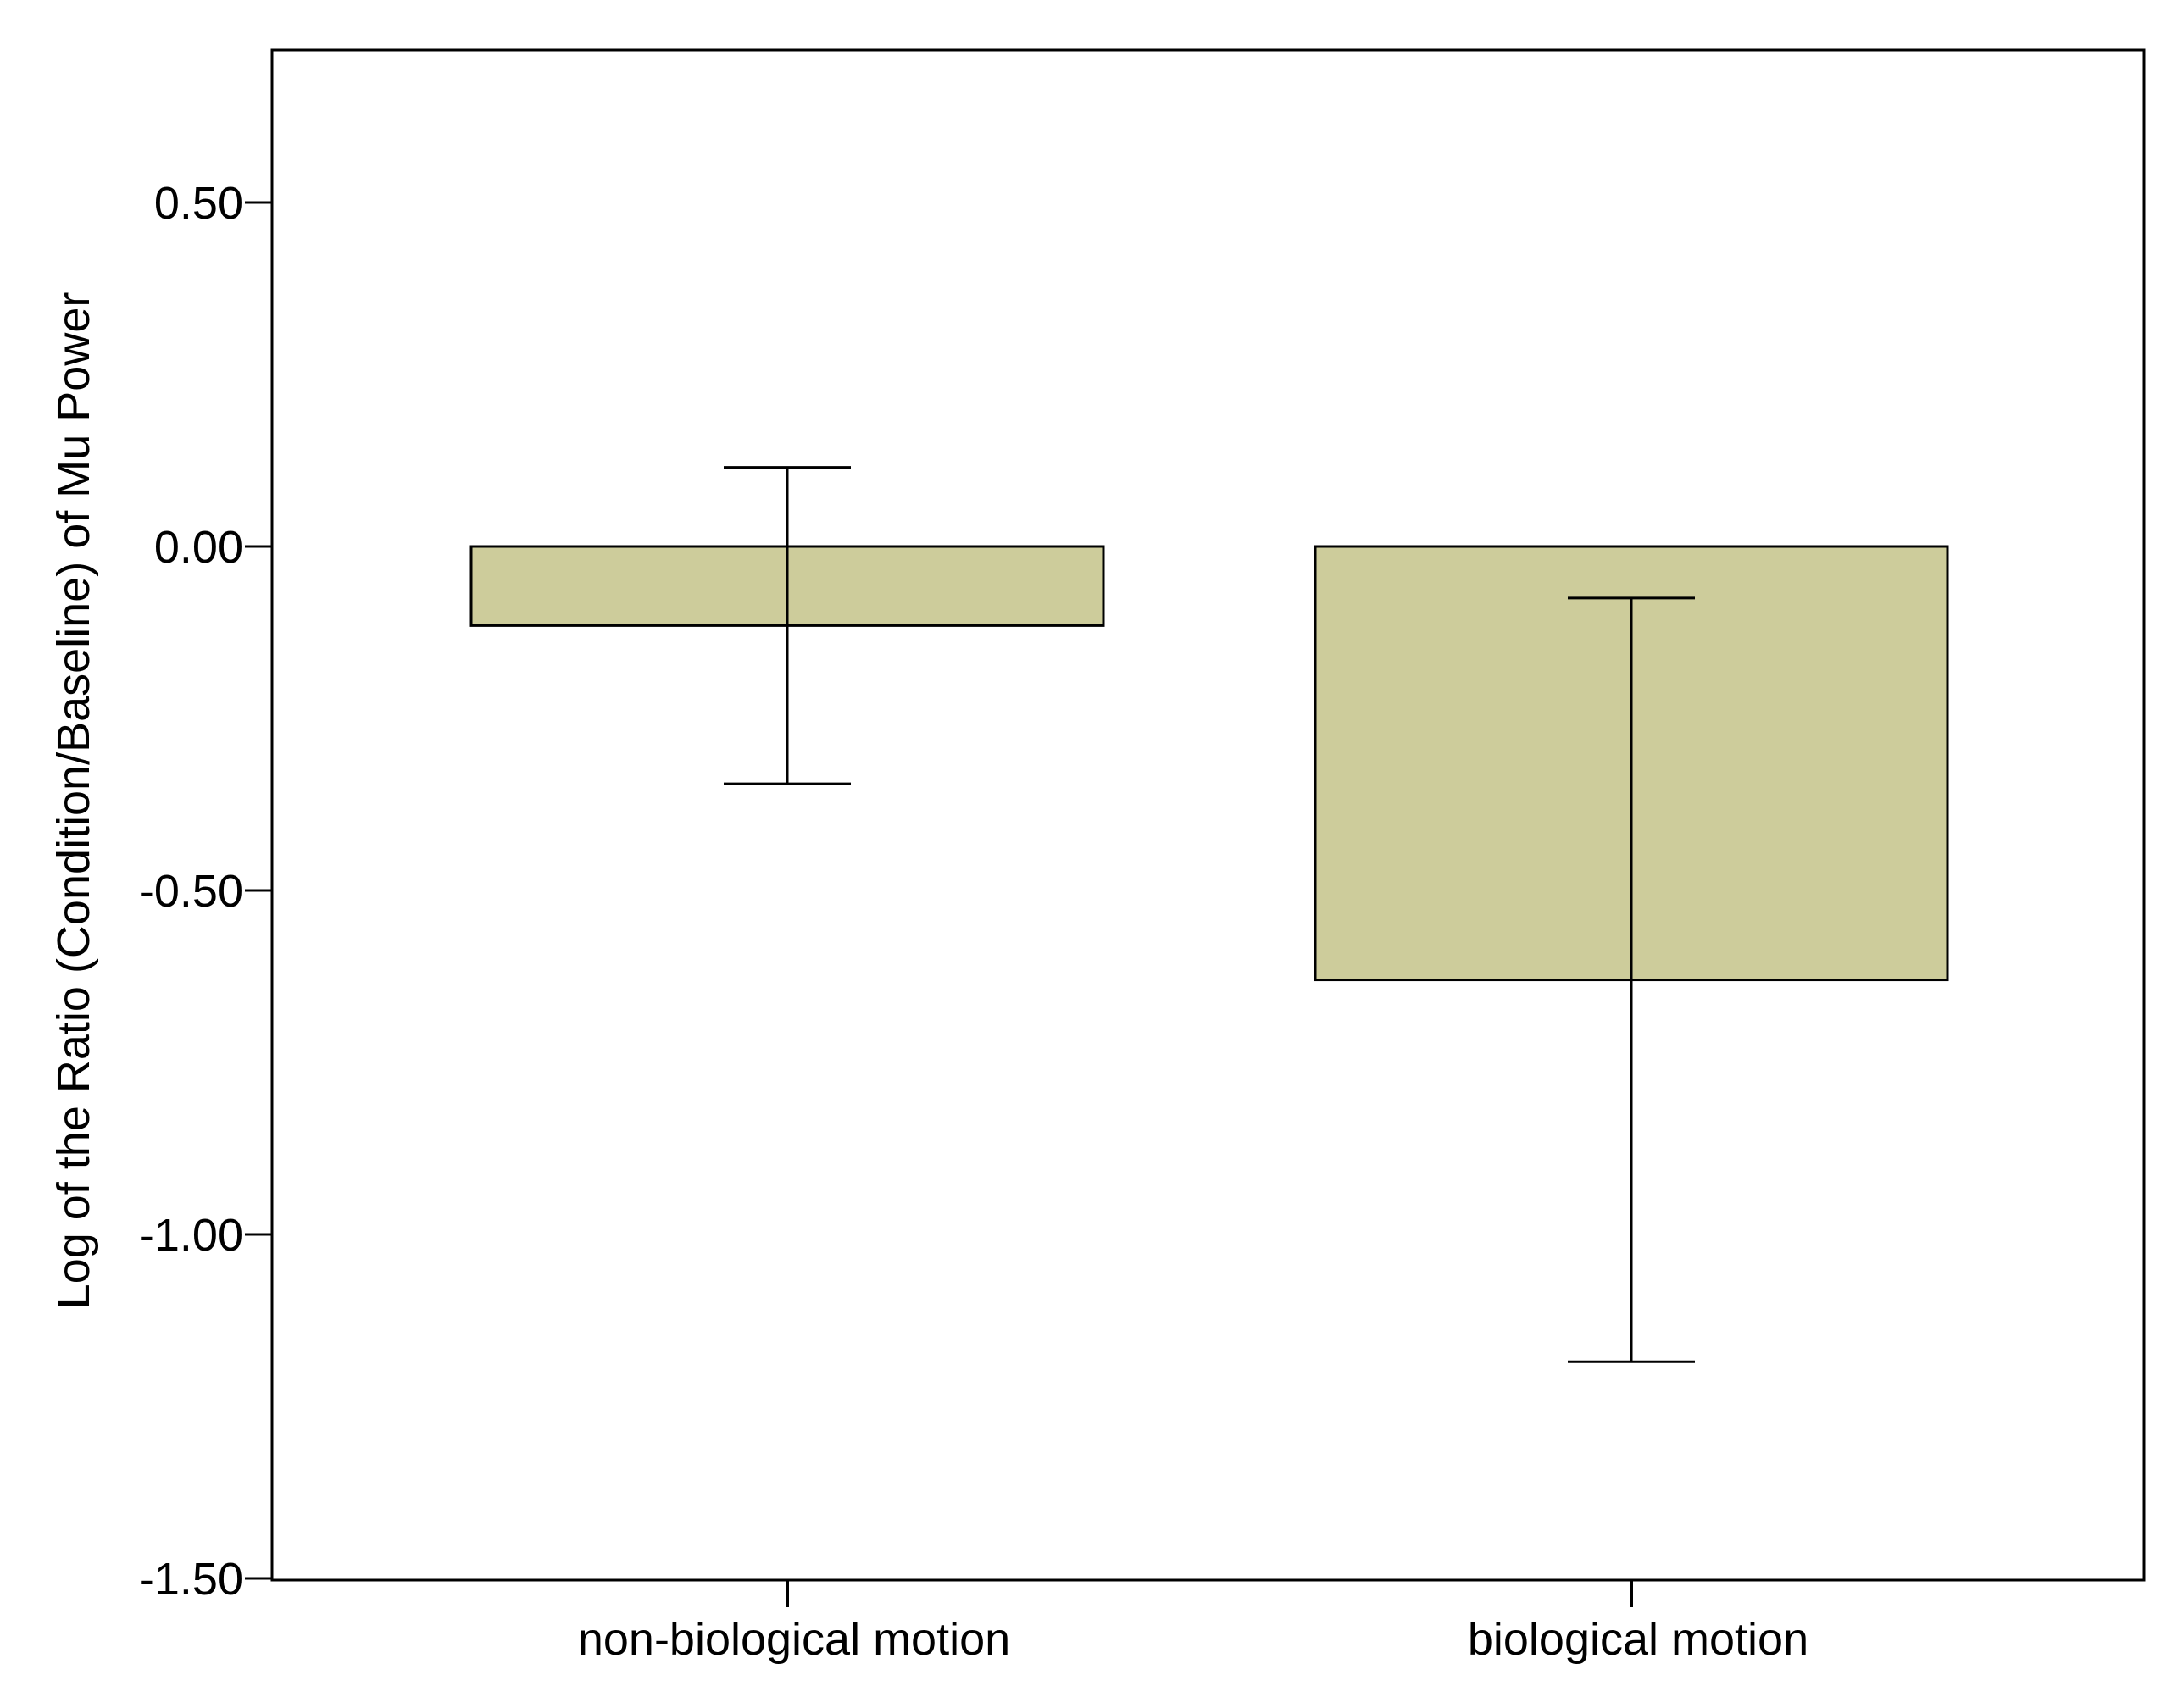 The height and width of the screenshot is (1708, 2161). I want to click on y-axis: 0.50 0.00 -0.50 -1.00 -1.50, so click(205, 891).